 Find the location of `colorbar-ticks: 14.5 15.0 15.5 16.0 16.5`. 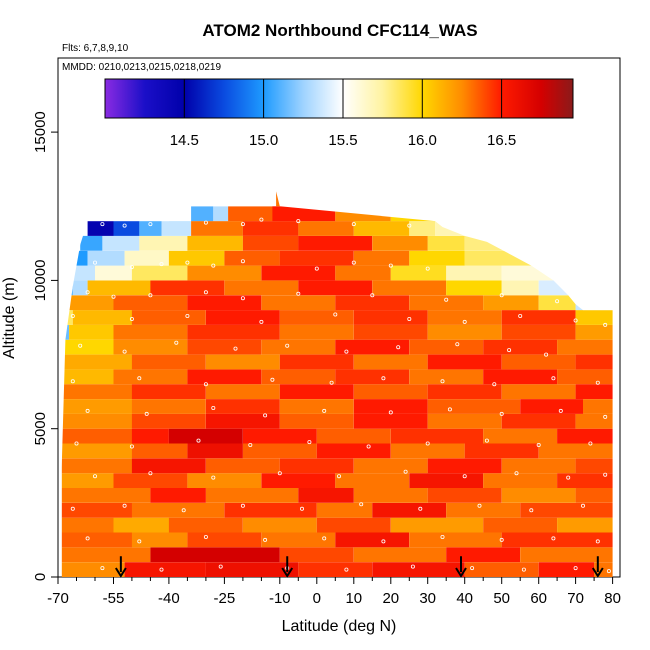

colorbar-ticks: 14.5 15.0 15.5 16.0 16.5 is located at coordinates (343, 114).